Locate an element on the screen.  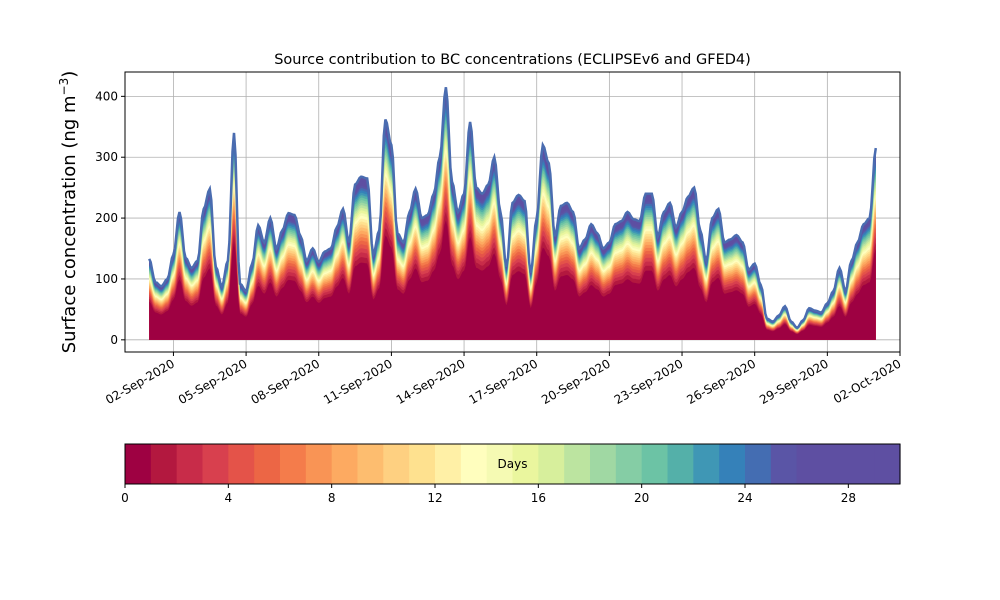
colorbar-frame is located at coordinates (512, 464).